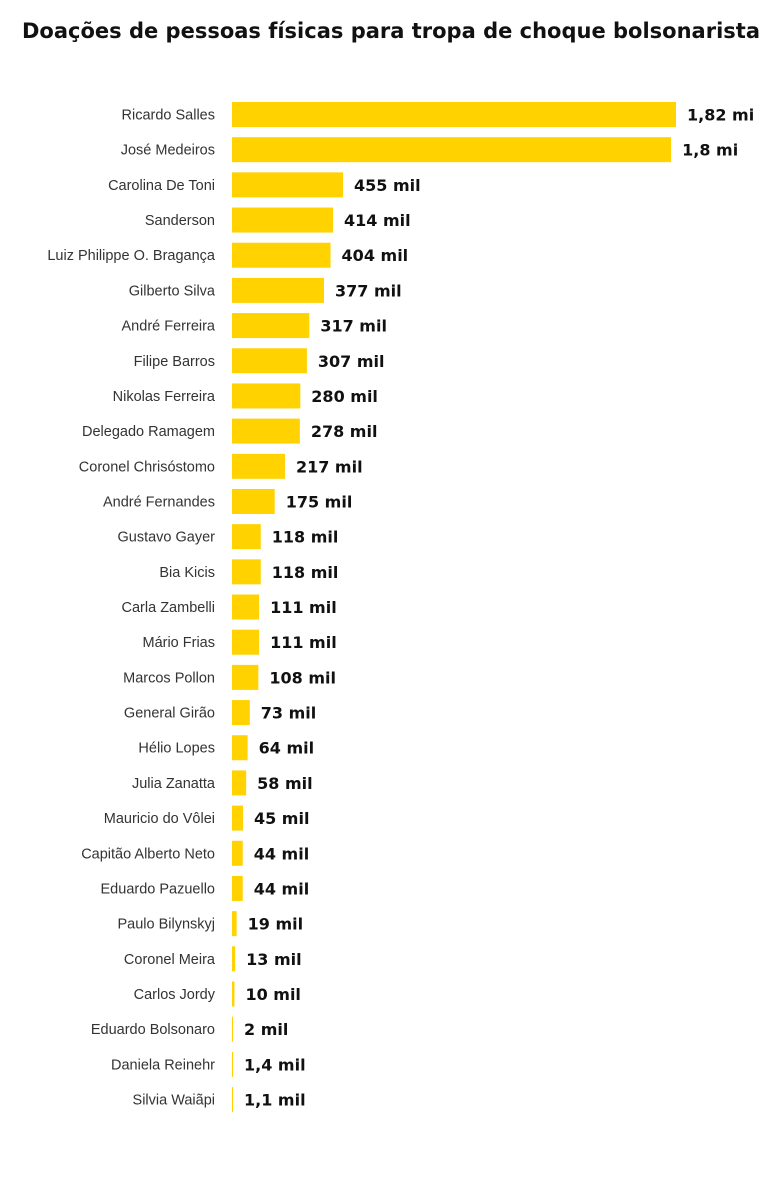 Image resolution: width=769 pixels, height=1200 pixels. What do you see at coordinates (377, 220) in the screenshot?
I see `value-label: 414 mil` at bounding box center [377, 220].